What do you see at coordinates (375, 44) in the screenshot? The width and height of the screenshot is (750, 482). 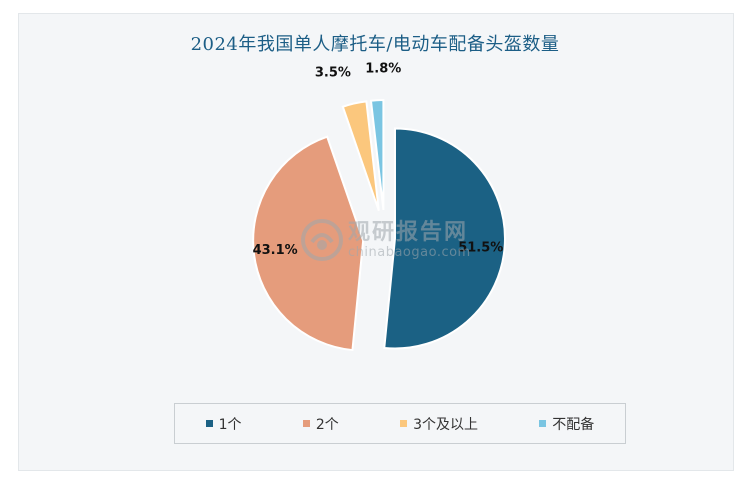 I see `chart-title: 2024年我国单人摩托车/电动车配备头盔数量` at bounding box center [375, 44].